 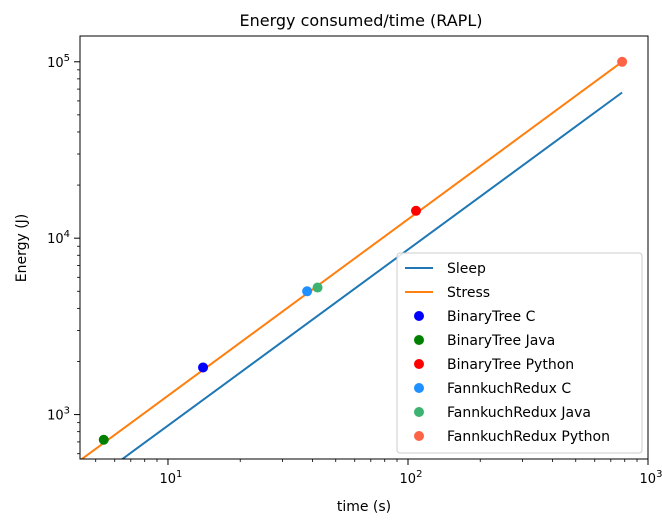 What do you see at coordinates (171, 478) in the screenshot?
I see `x-tick-label: 10¹` at bounding box center [171, 478].